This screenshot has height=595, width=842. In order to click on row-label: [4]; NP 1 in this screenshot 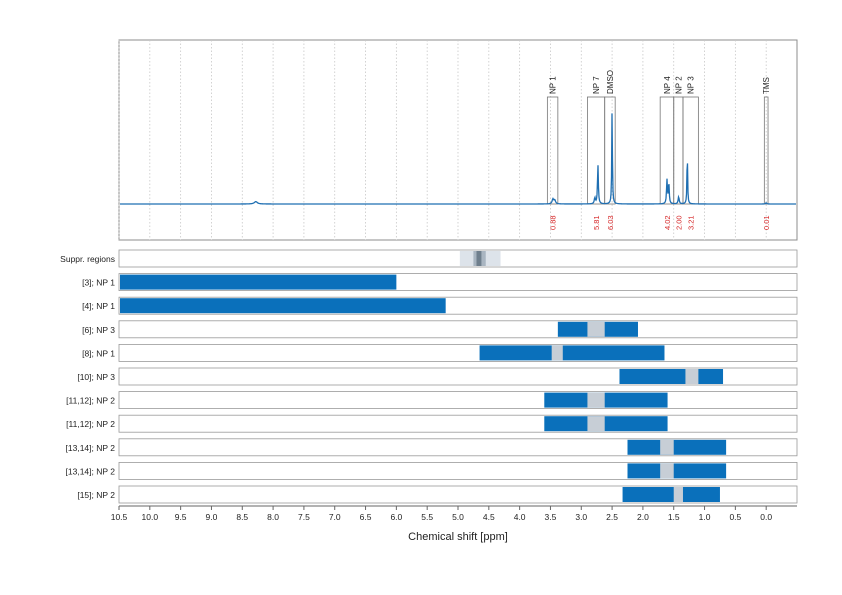, I will do `click(98, 306)`.